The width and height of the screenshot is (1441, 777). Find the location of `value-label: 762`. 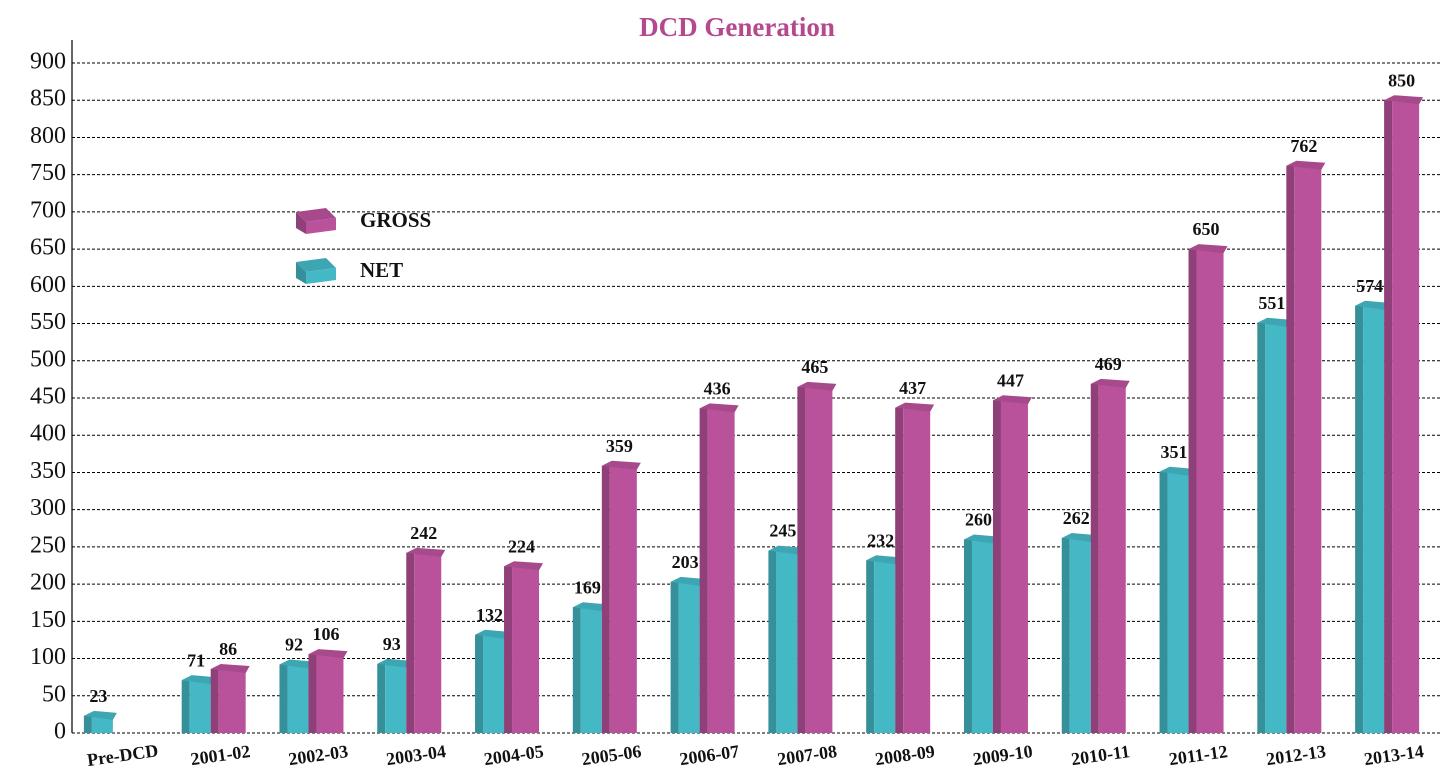

value-label: 762 is located at coordinates (1303, 146).